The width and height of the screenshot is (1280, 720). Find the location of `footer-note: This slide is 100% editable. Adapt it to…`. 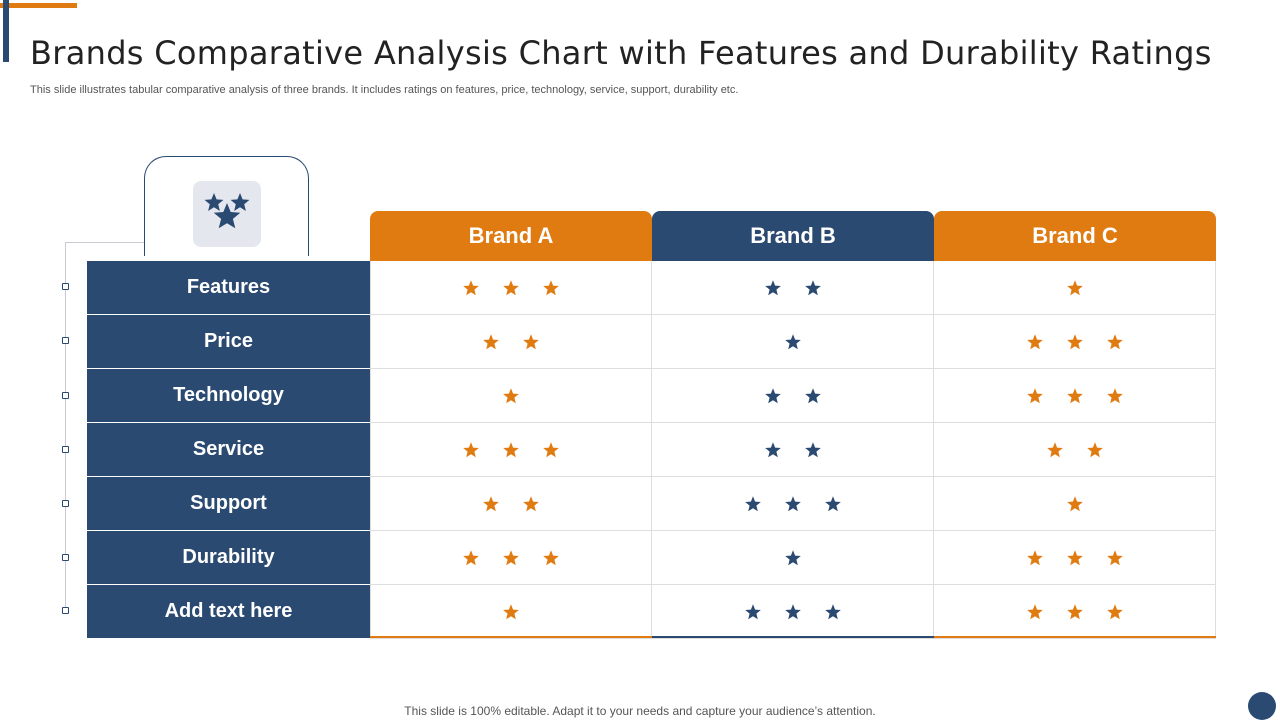

footer-note: This slide is 100% editable. Adapt it to… is located at coordinates (640, 711).